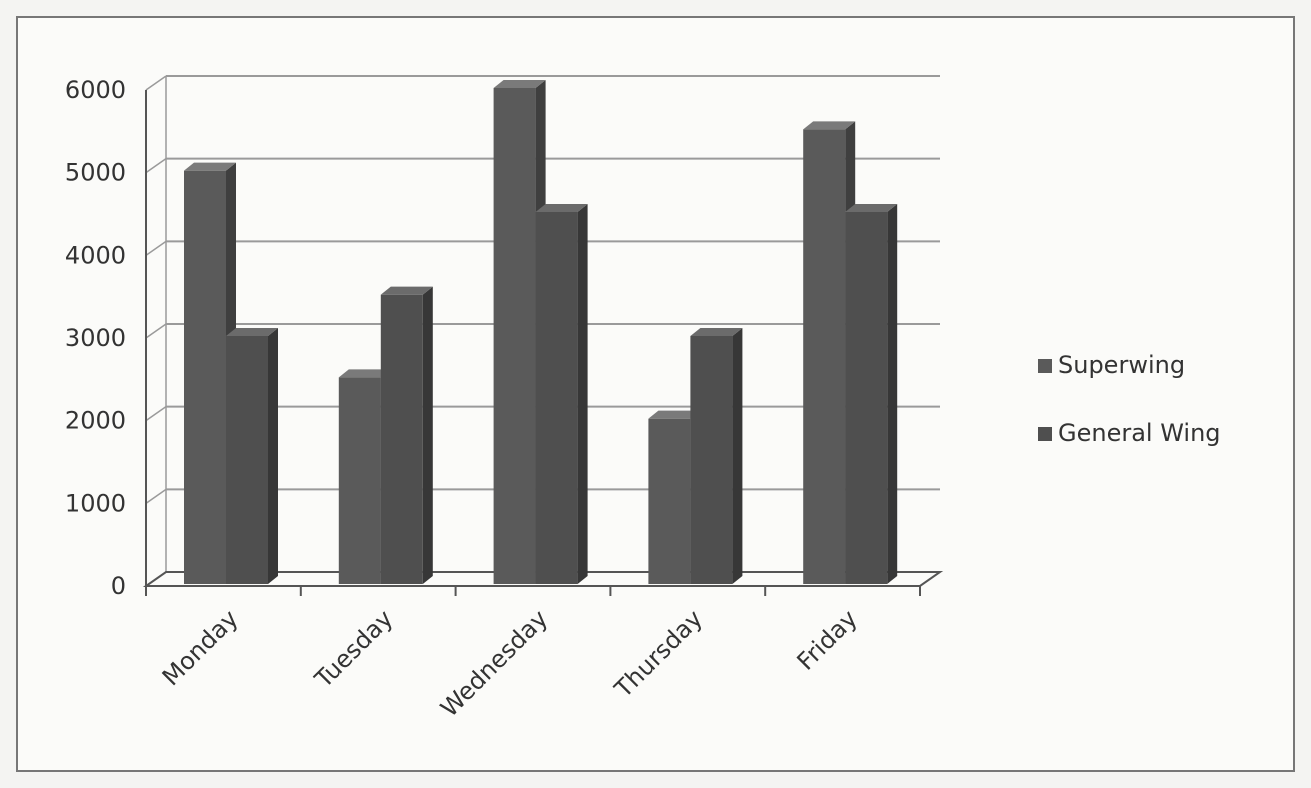 The height and width of the screenshot is (788, 1311). I want to click on bar-general-wing-wednesday, so click(561, 394).